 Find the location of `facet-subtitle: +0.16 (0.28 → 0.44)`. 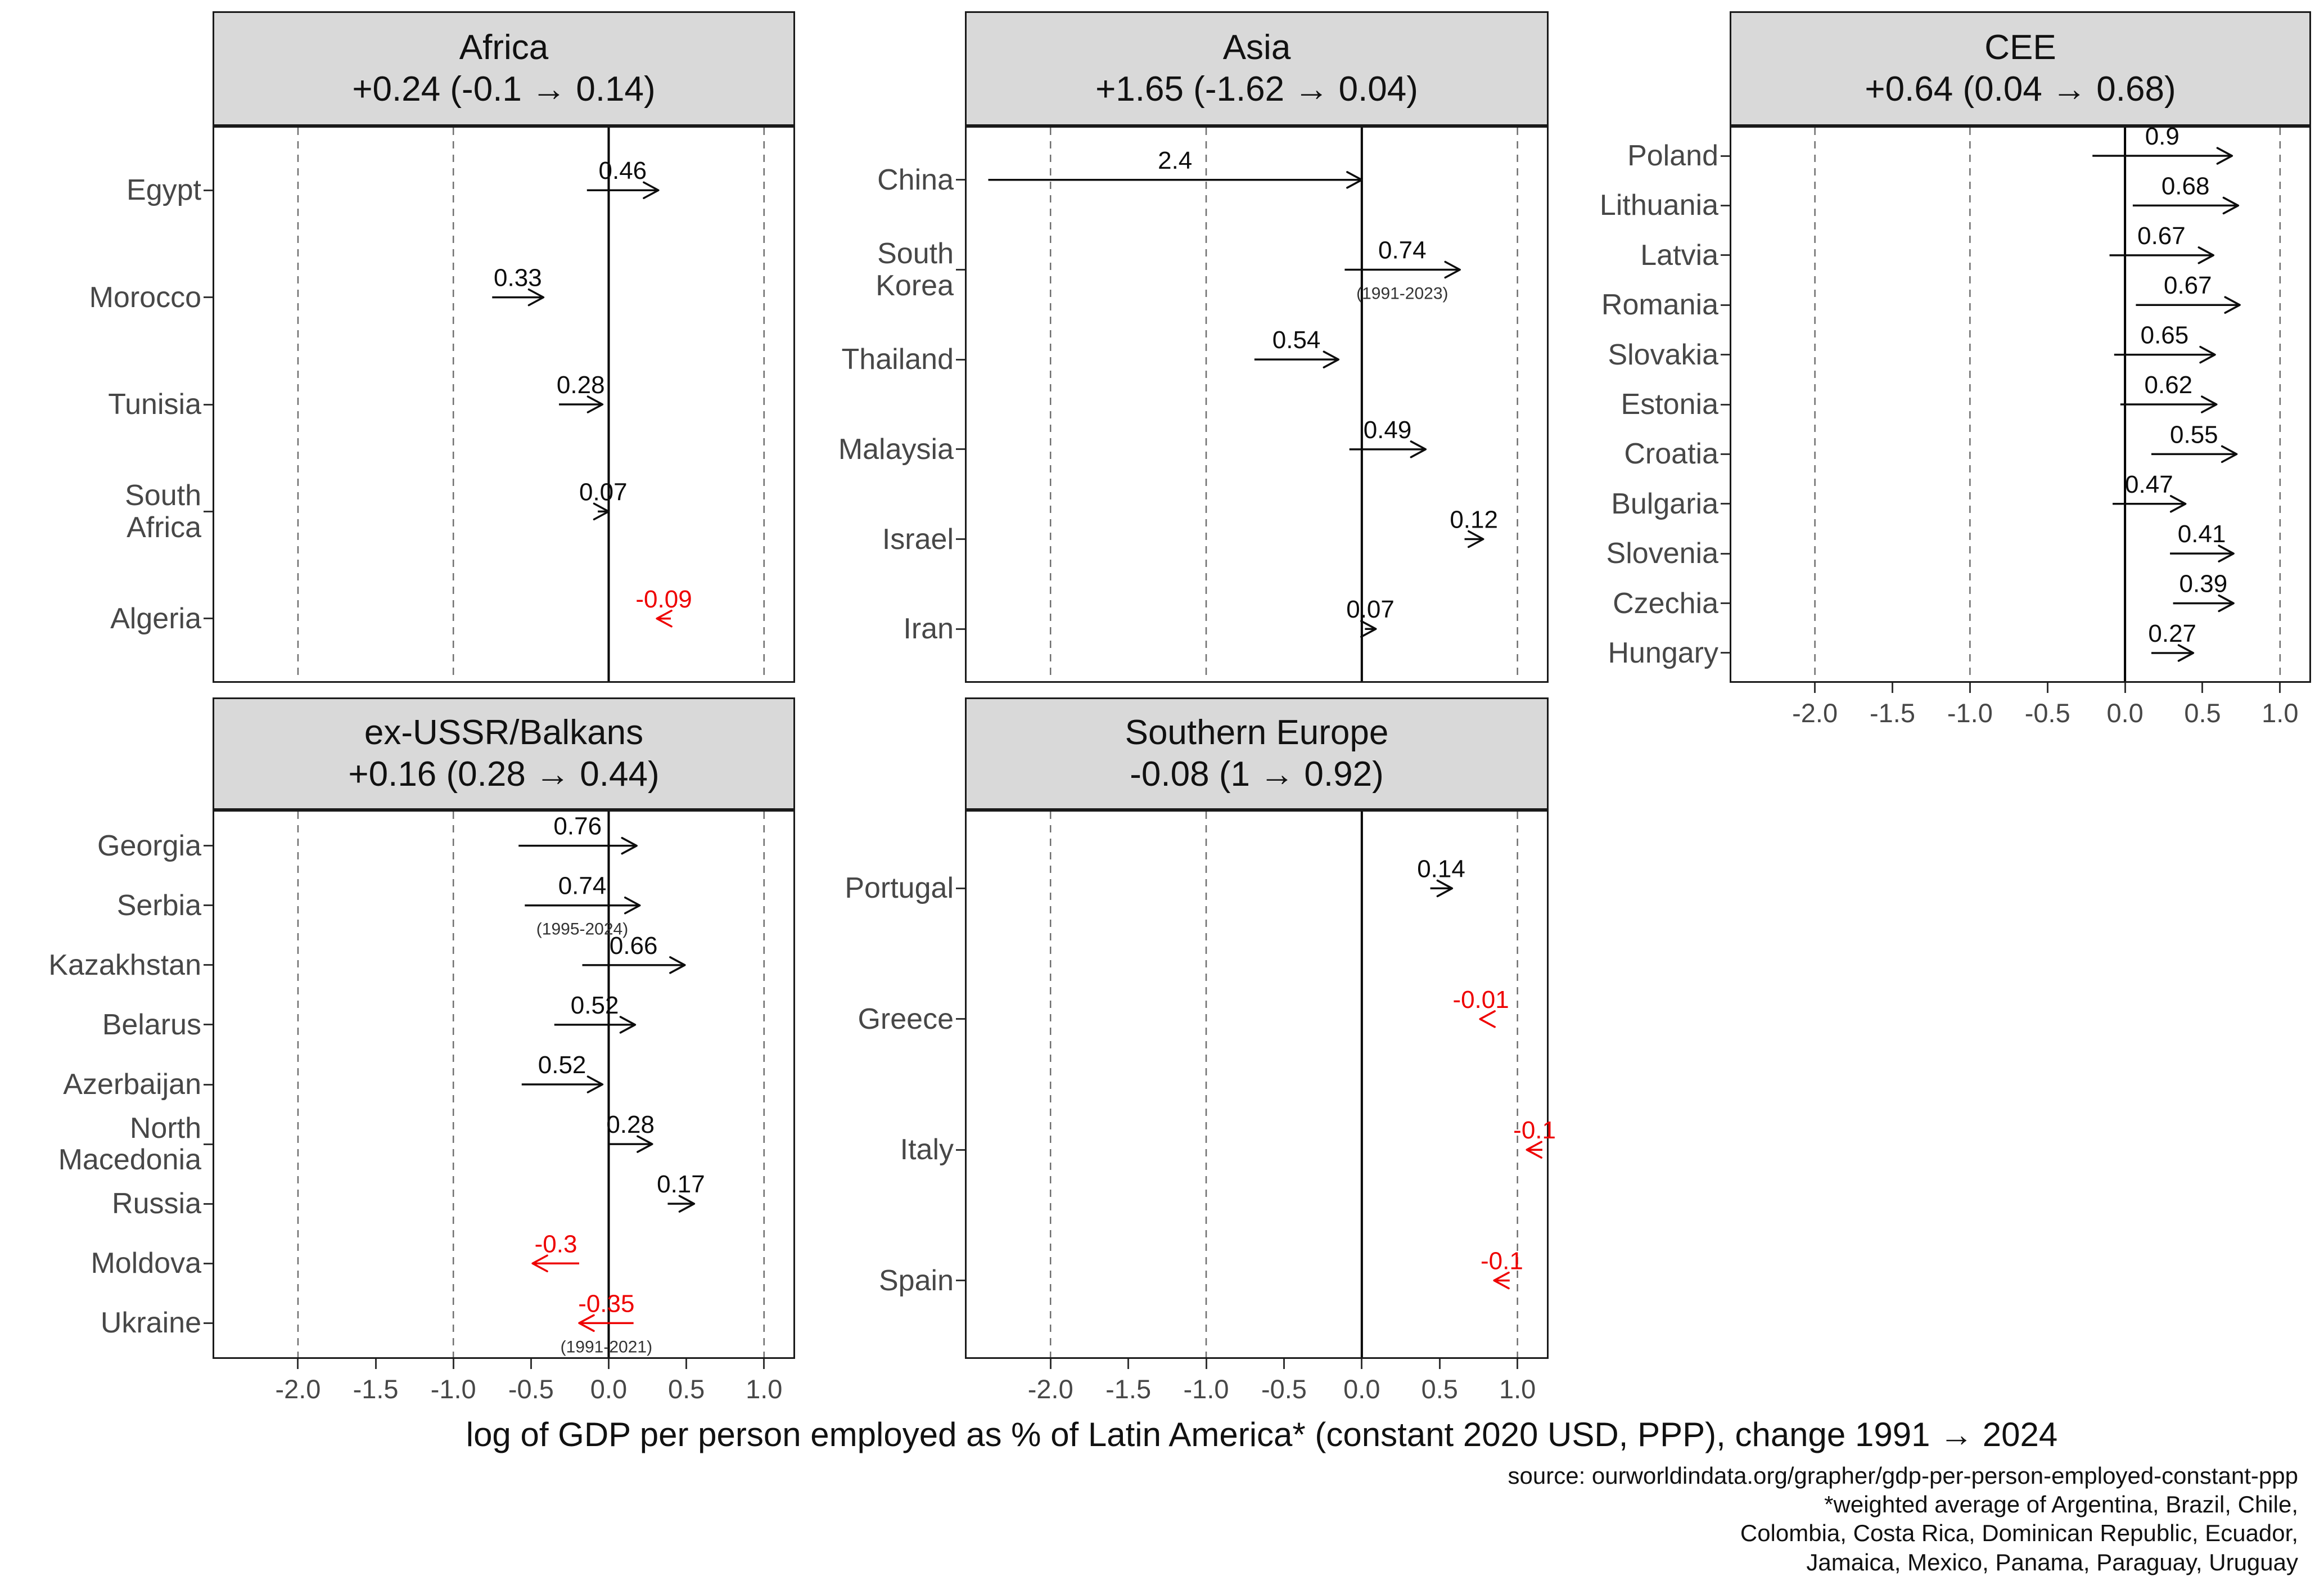

facet-subtitle: +0.16 (0.28 → 0.44) is located at coordinates (504, 774).